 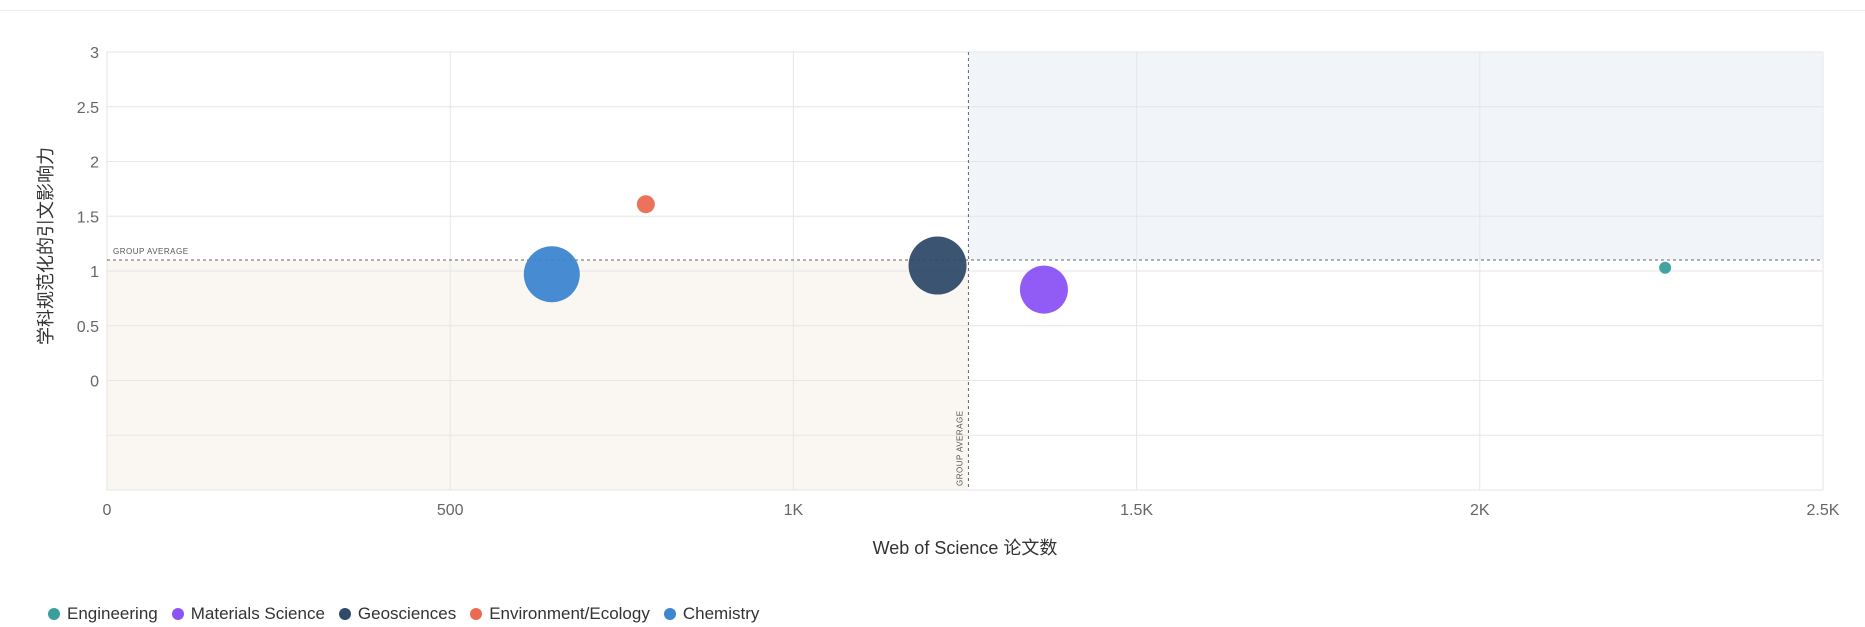 I want to click on group-average-label-horizontal: GROUP AVERAGE, so click(x=151, y=251).